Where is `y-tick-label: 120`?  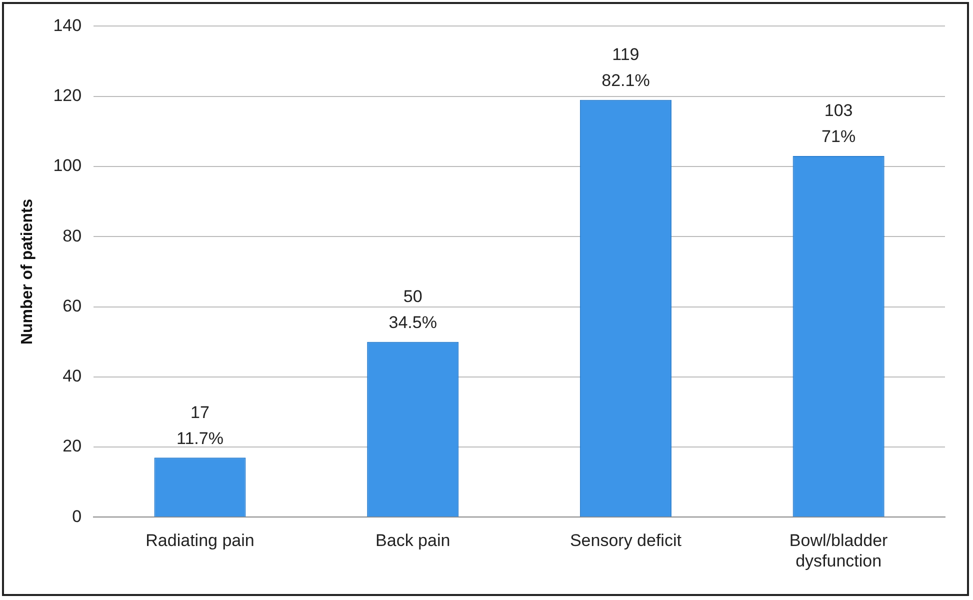 y-tick-label: 120 is located at coordinates (67, 96).